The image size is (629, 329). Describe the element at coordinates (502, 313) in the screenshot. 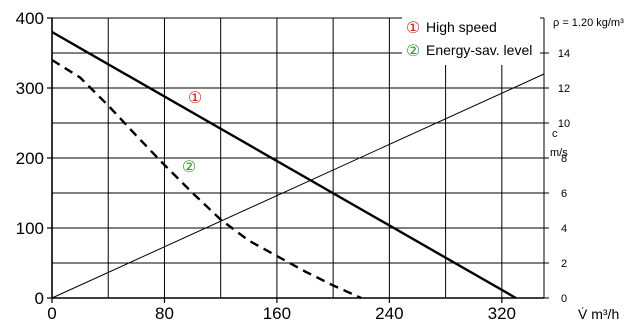

I see `x-tick-label: 320` at that location.